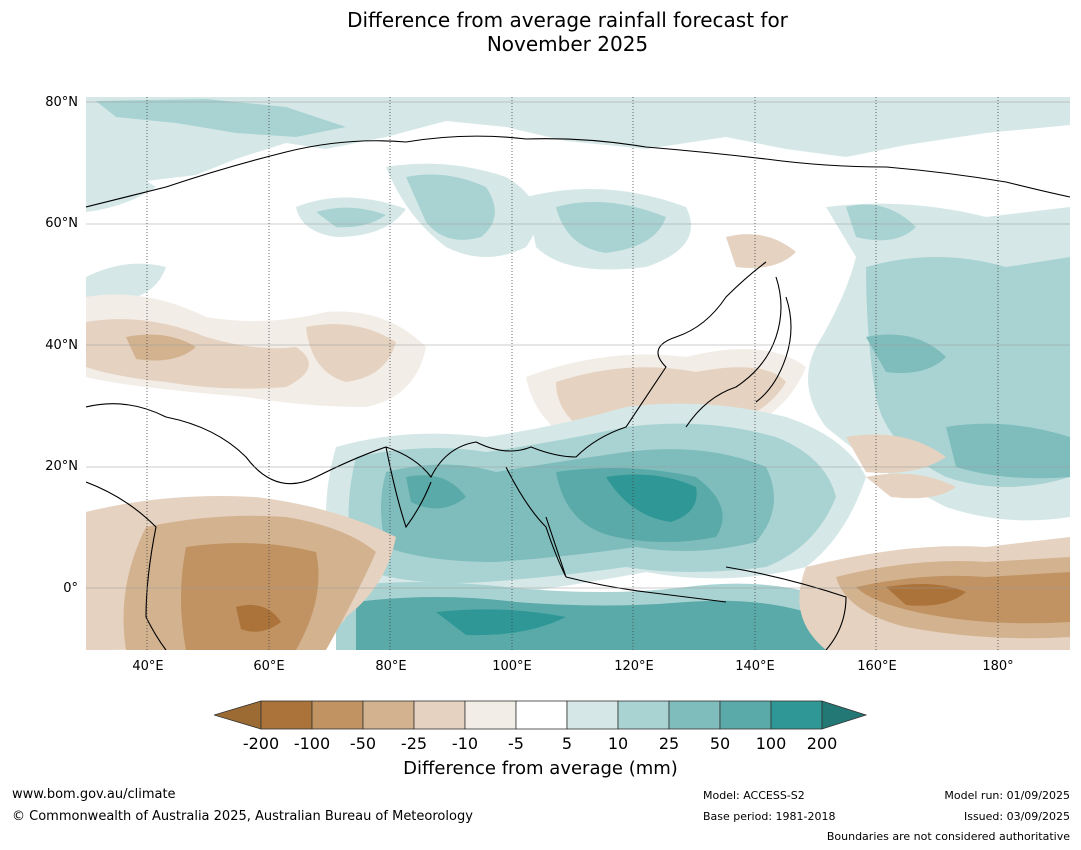 The height and width of the screenshot is (850, 1081). What do you see at coordinates (634, 666) in the screenshot?
I see `lon-label-120e: 120°E` at bounding box center [634, 666].